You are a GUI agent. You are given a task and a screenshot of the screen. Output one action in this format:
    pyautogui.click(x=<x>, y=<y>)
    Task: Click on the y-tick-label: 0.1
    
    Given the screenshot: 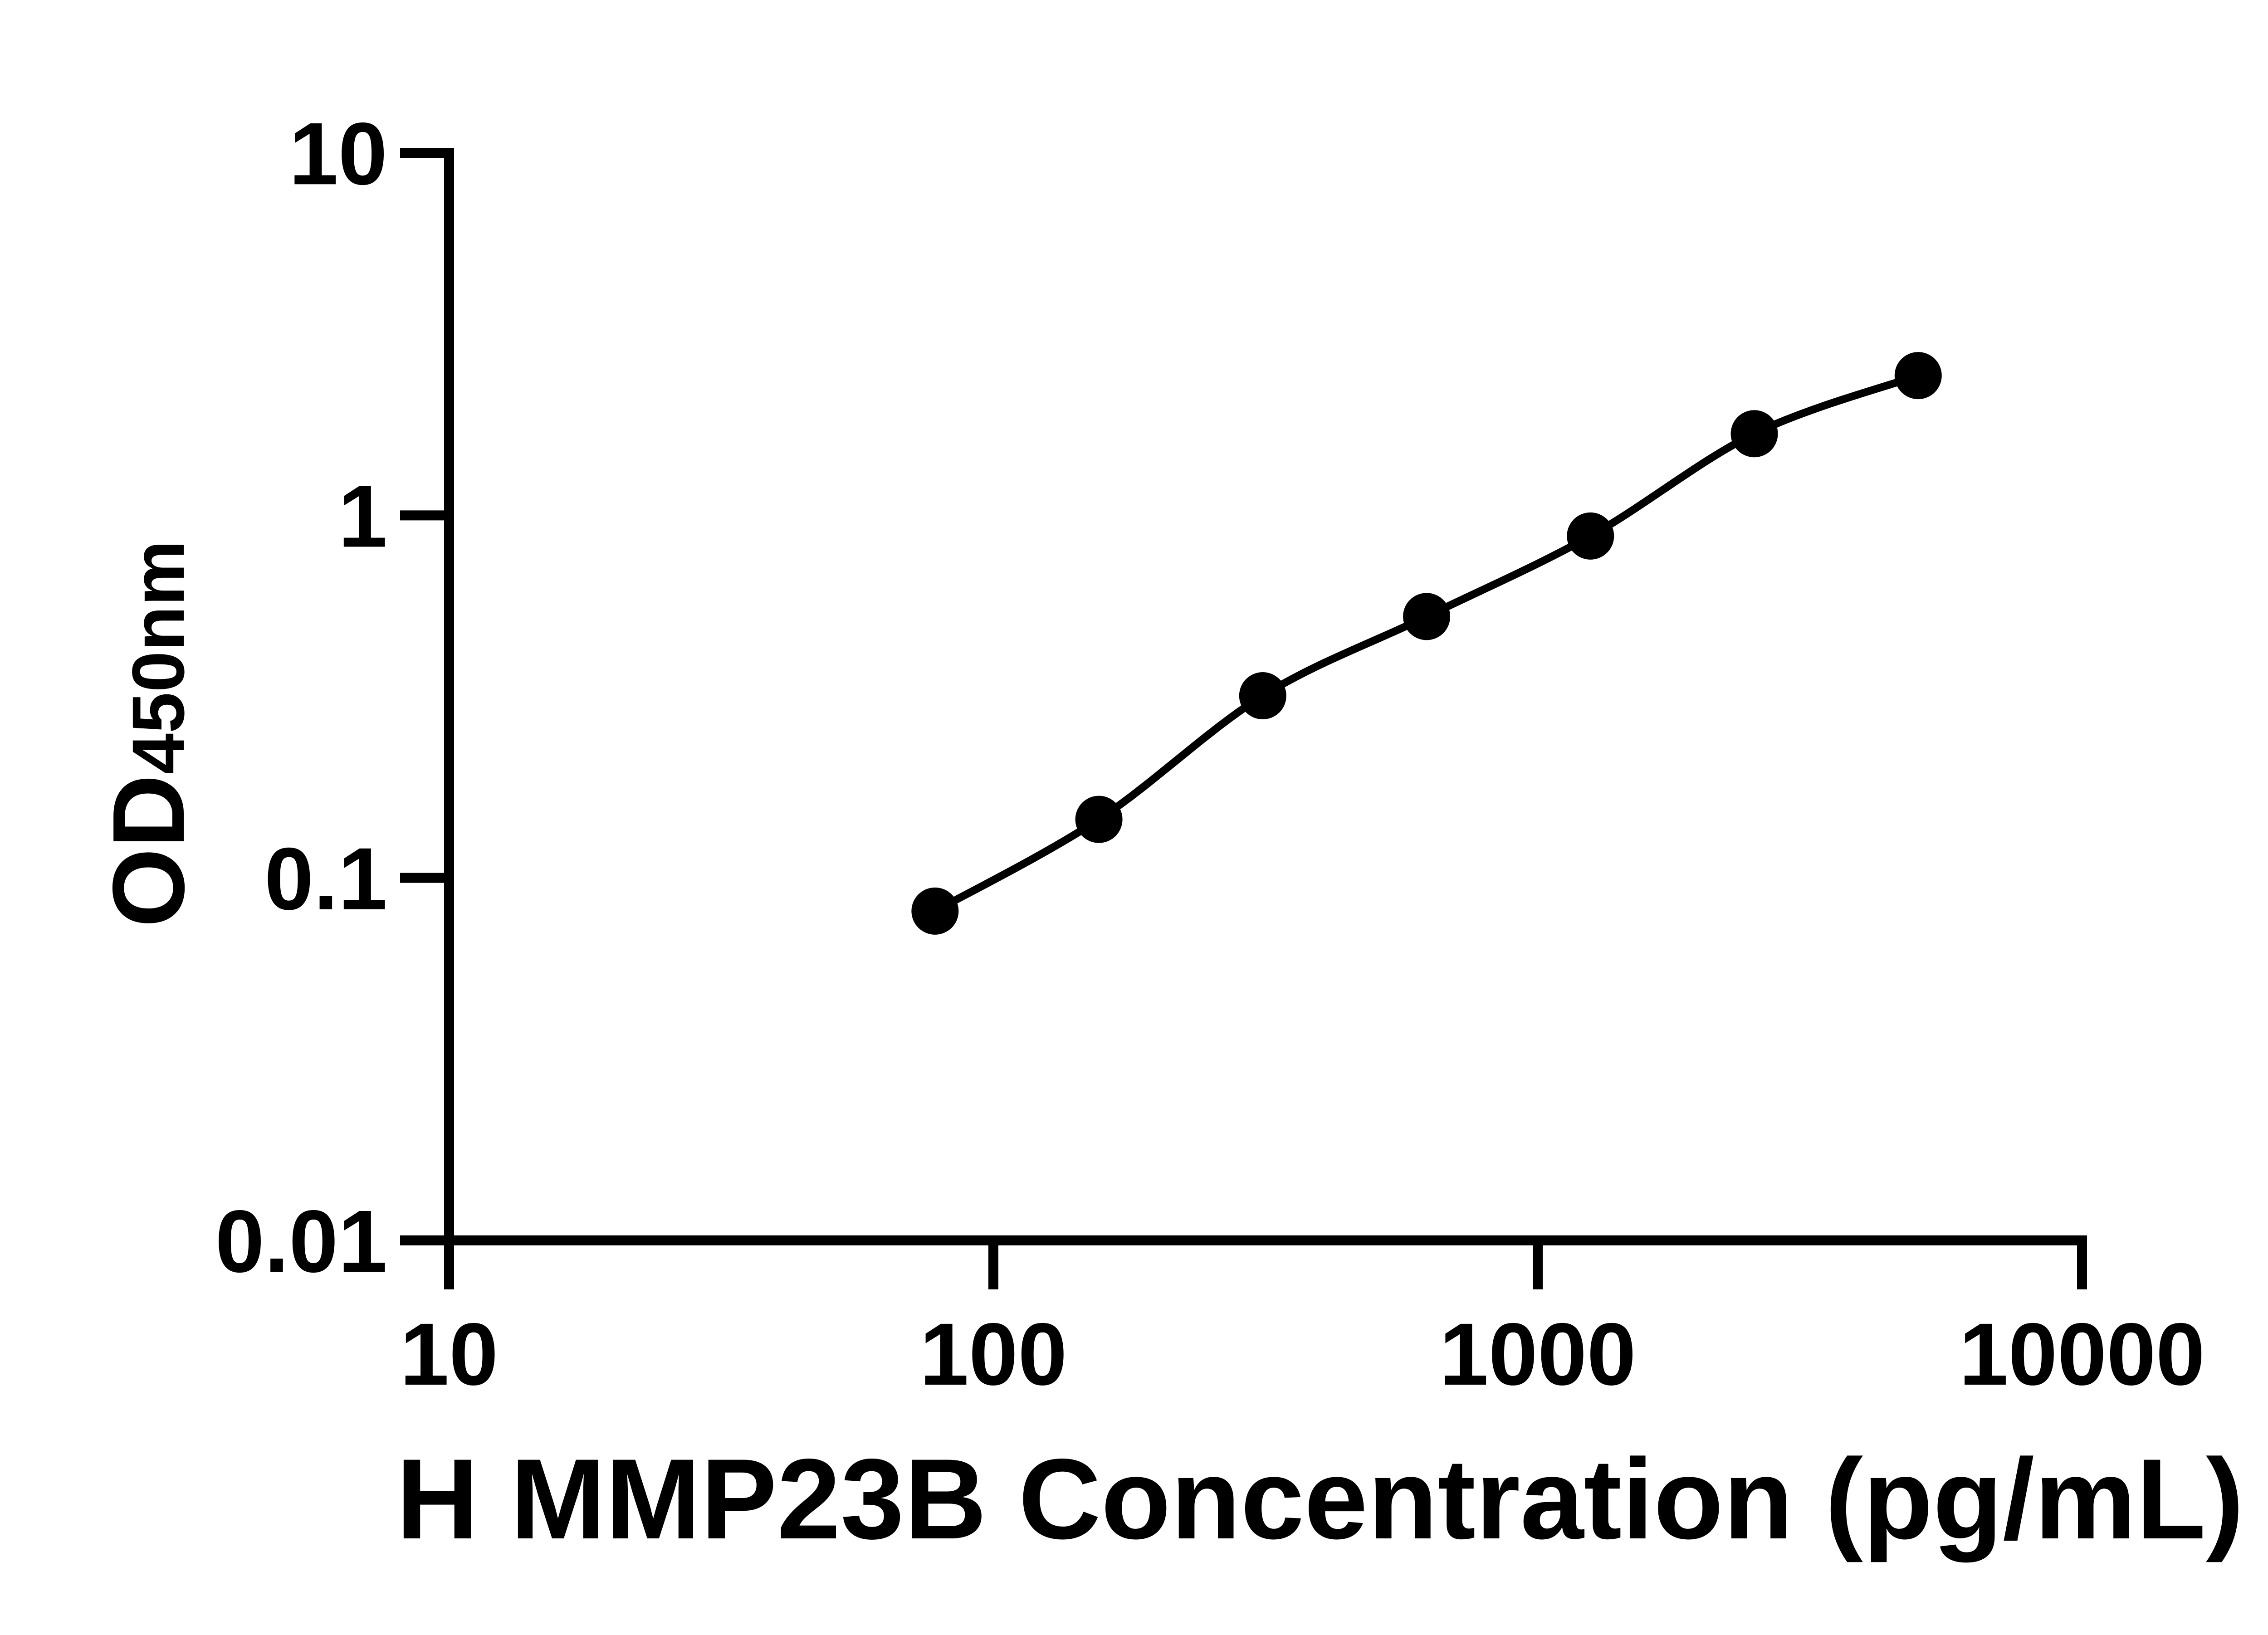 What is the action you would take?
    pyautogui.click(x=325, y=879)
    